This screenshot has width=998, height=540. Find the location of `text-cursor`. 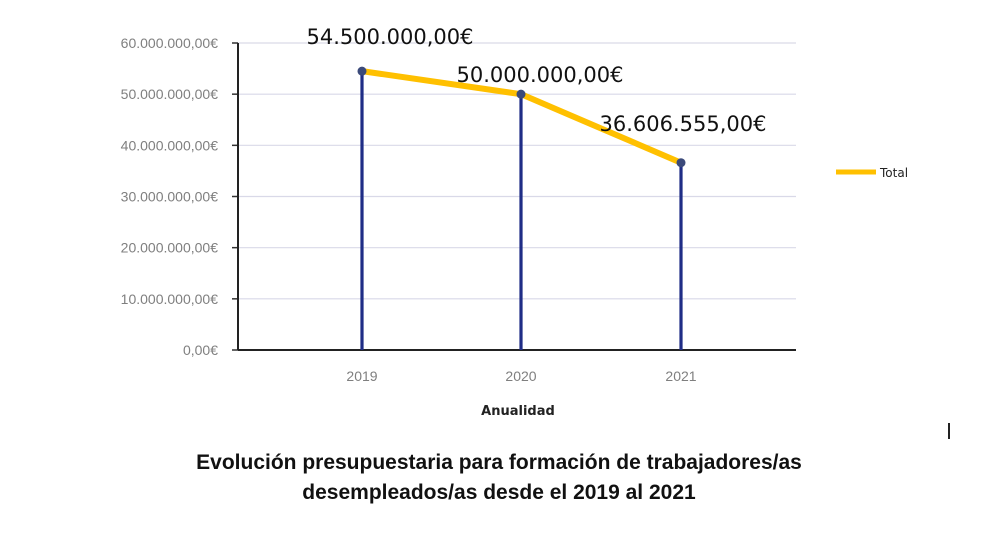

text-cursor is located at coordinates (949, 431).